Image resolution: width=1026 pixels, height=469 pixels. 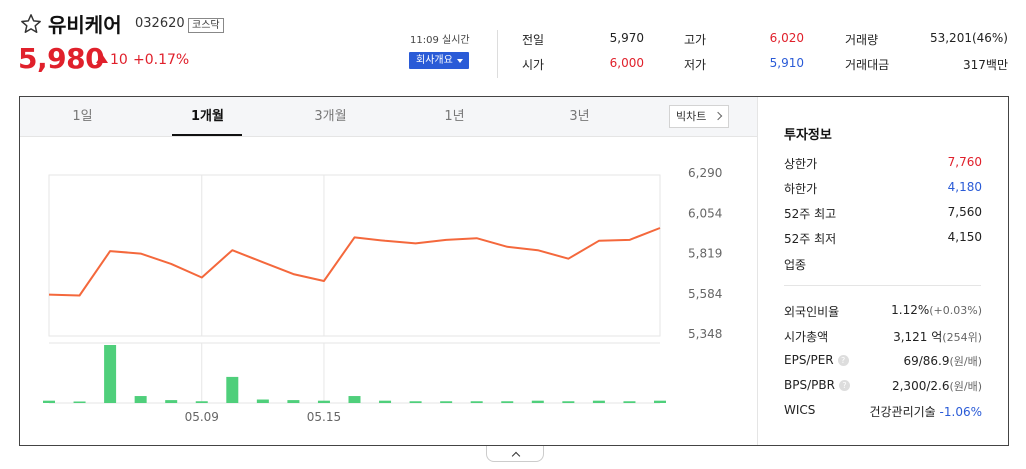 What do you see at coordinates (85, 25) in the screenshot?
I see `stock-name: 유비케어` at bounding box center [85, 25].